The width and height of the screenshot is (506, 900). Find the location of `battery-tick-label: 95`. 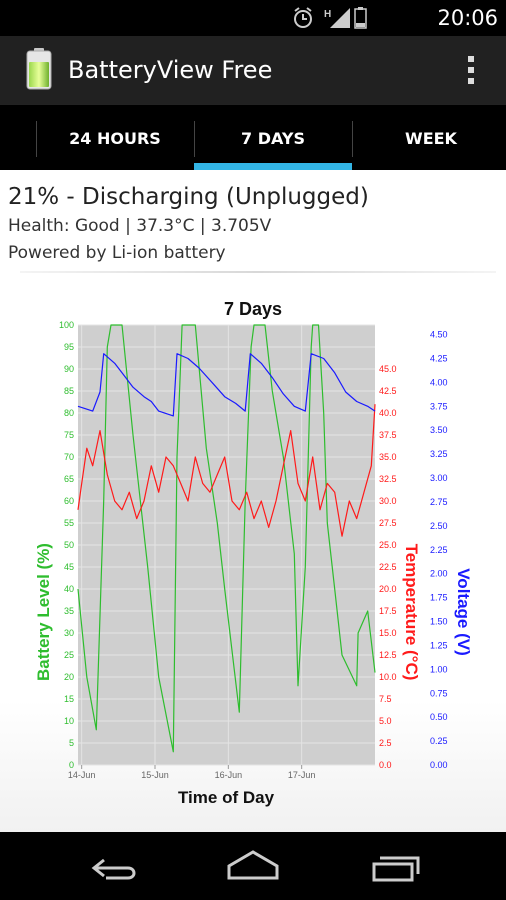

battery-tick-label: 95 is located at coordinates (69, 347).